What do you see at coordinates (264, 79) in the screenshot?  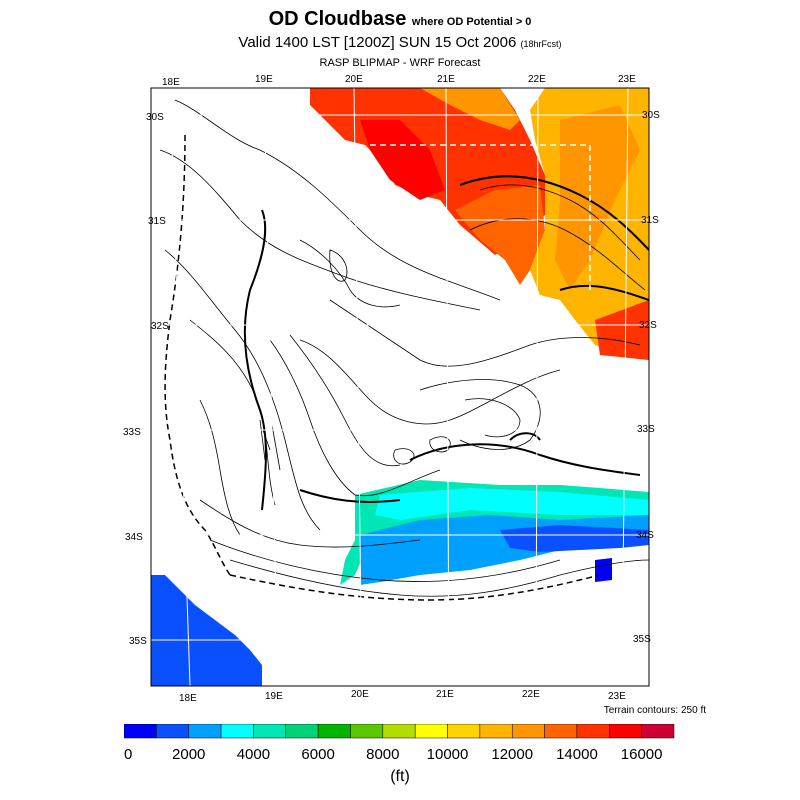 I see `top-lon-label: 19E` at bounding box center [264, 79].